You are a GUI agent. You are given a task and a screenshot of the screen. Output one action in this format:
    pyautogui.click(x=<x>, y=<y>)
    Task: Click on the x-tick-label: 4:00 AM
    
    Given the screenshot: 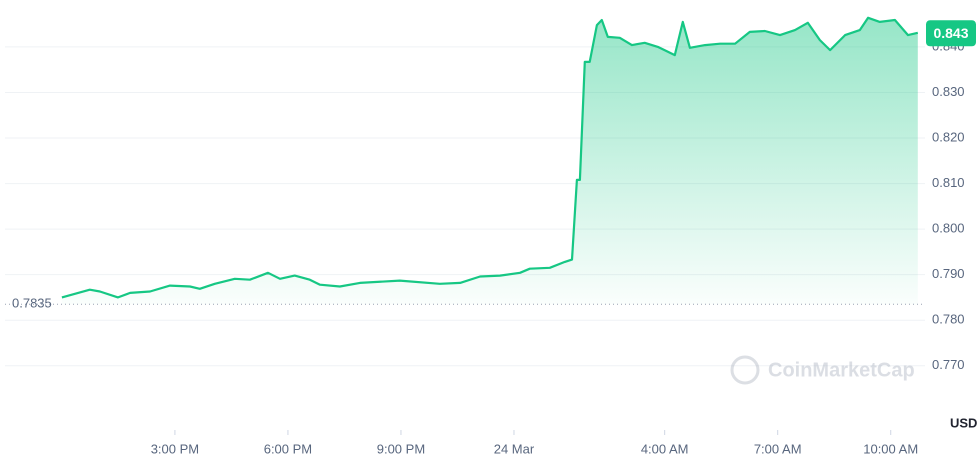 What is the action you would take?
    pyautogui.click(x=665, y=448)
    